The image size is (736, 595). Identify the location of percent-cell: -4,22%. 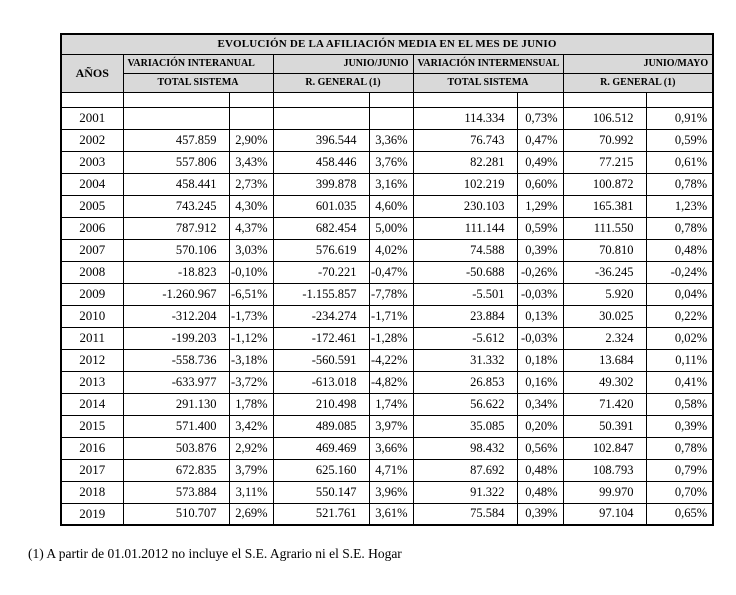
(391, 360).